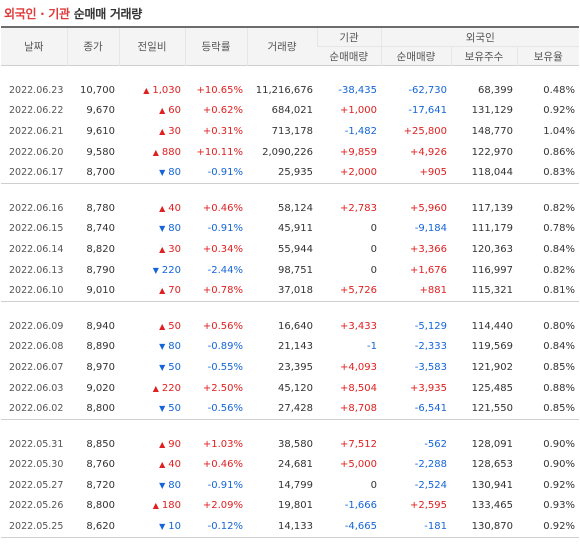  What do you see at coordinates (100, 527) in the screenshot?
I see `row-close: 8,620` at bounding box center [100, 527].